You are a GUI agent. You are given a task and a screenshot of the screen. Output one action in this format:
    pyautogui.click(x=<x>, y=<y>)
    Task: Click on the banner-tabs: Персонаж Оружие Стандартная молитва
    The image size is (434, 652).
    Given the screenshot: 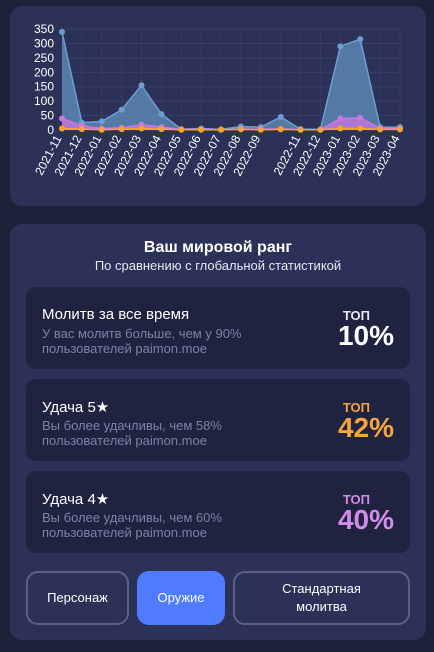 What is the action you would take?
    pyautogui.click(x=218, y=598)
    